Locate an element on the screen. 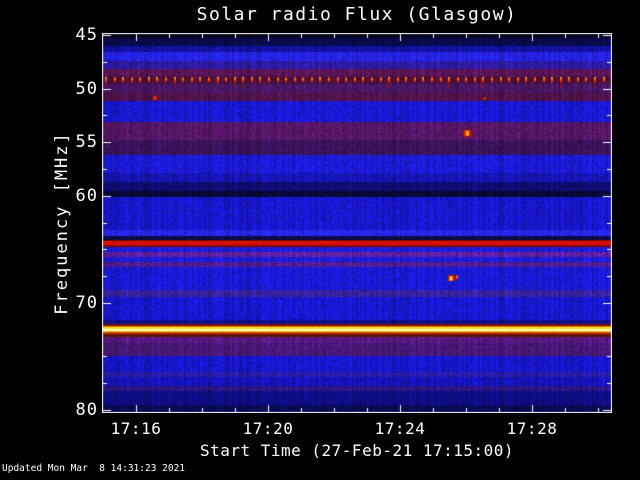  y-tick-label: 60 is located at coordinates (86, 195).